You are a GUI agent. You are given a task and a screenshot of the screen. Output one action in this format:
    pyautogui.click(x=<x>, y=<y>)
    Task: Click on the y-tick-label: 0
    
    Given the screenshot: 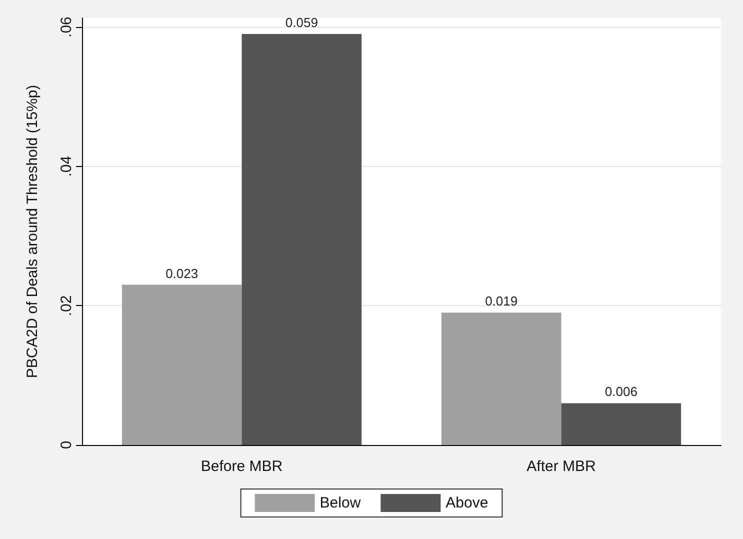 What is the action you would take?
    pyautogui.click(x=66, y=445)
    